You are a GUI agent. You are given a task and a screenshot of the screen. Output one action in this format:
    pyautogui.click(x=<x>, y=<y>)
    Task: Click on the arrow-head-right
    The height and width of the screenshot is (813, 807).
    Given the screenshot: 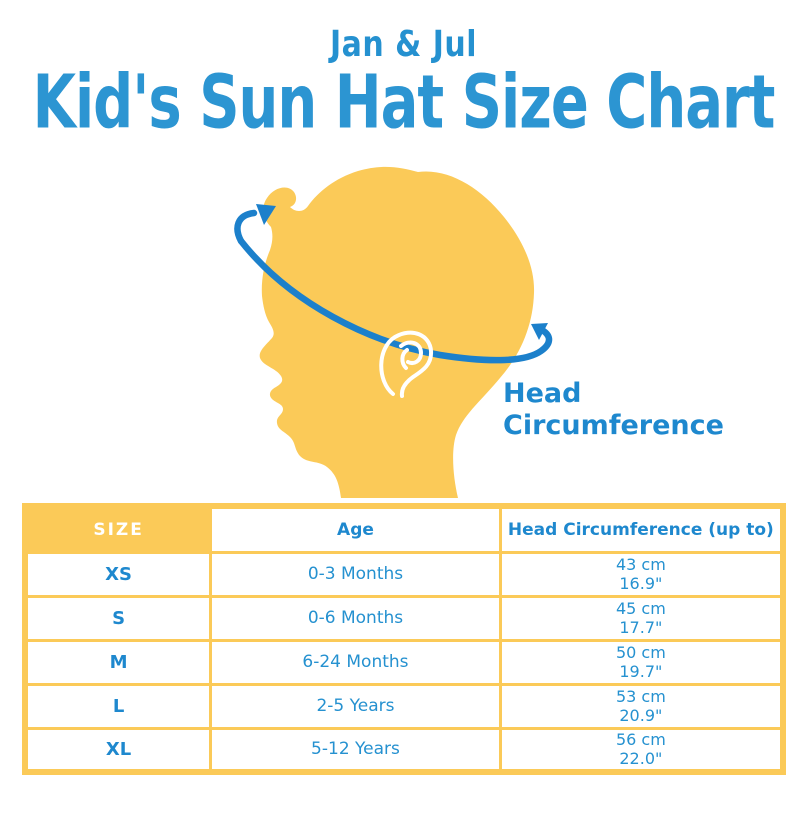 What is the action you would take?
    pyautogui.click(x=539, y=331)
    